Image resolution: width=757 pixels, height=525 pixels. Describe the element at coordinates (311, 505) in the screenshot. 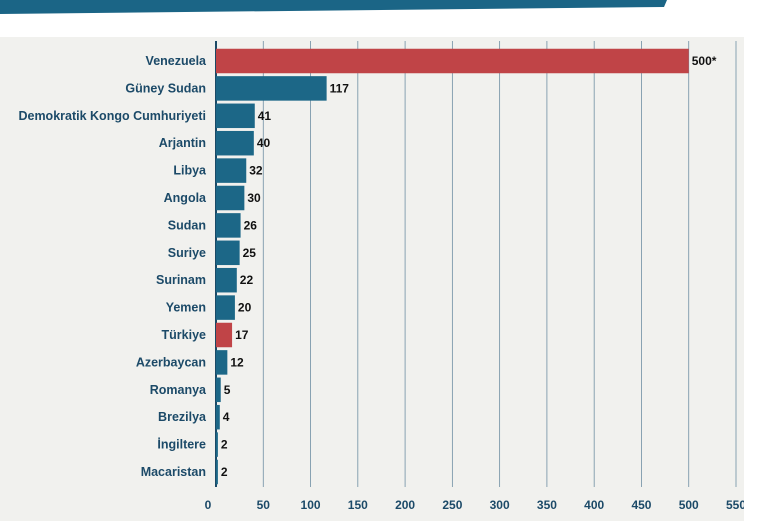

I see `x-tick-label: 100` at that location.